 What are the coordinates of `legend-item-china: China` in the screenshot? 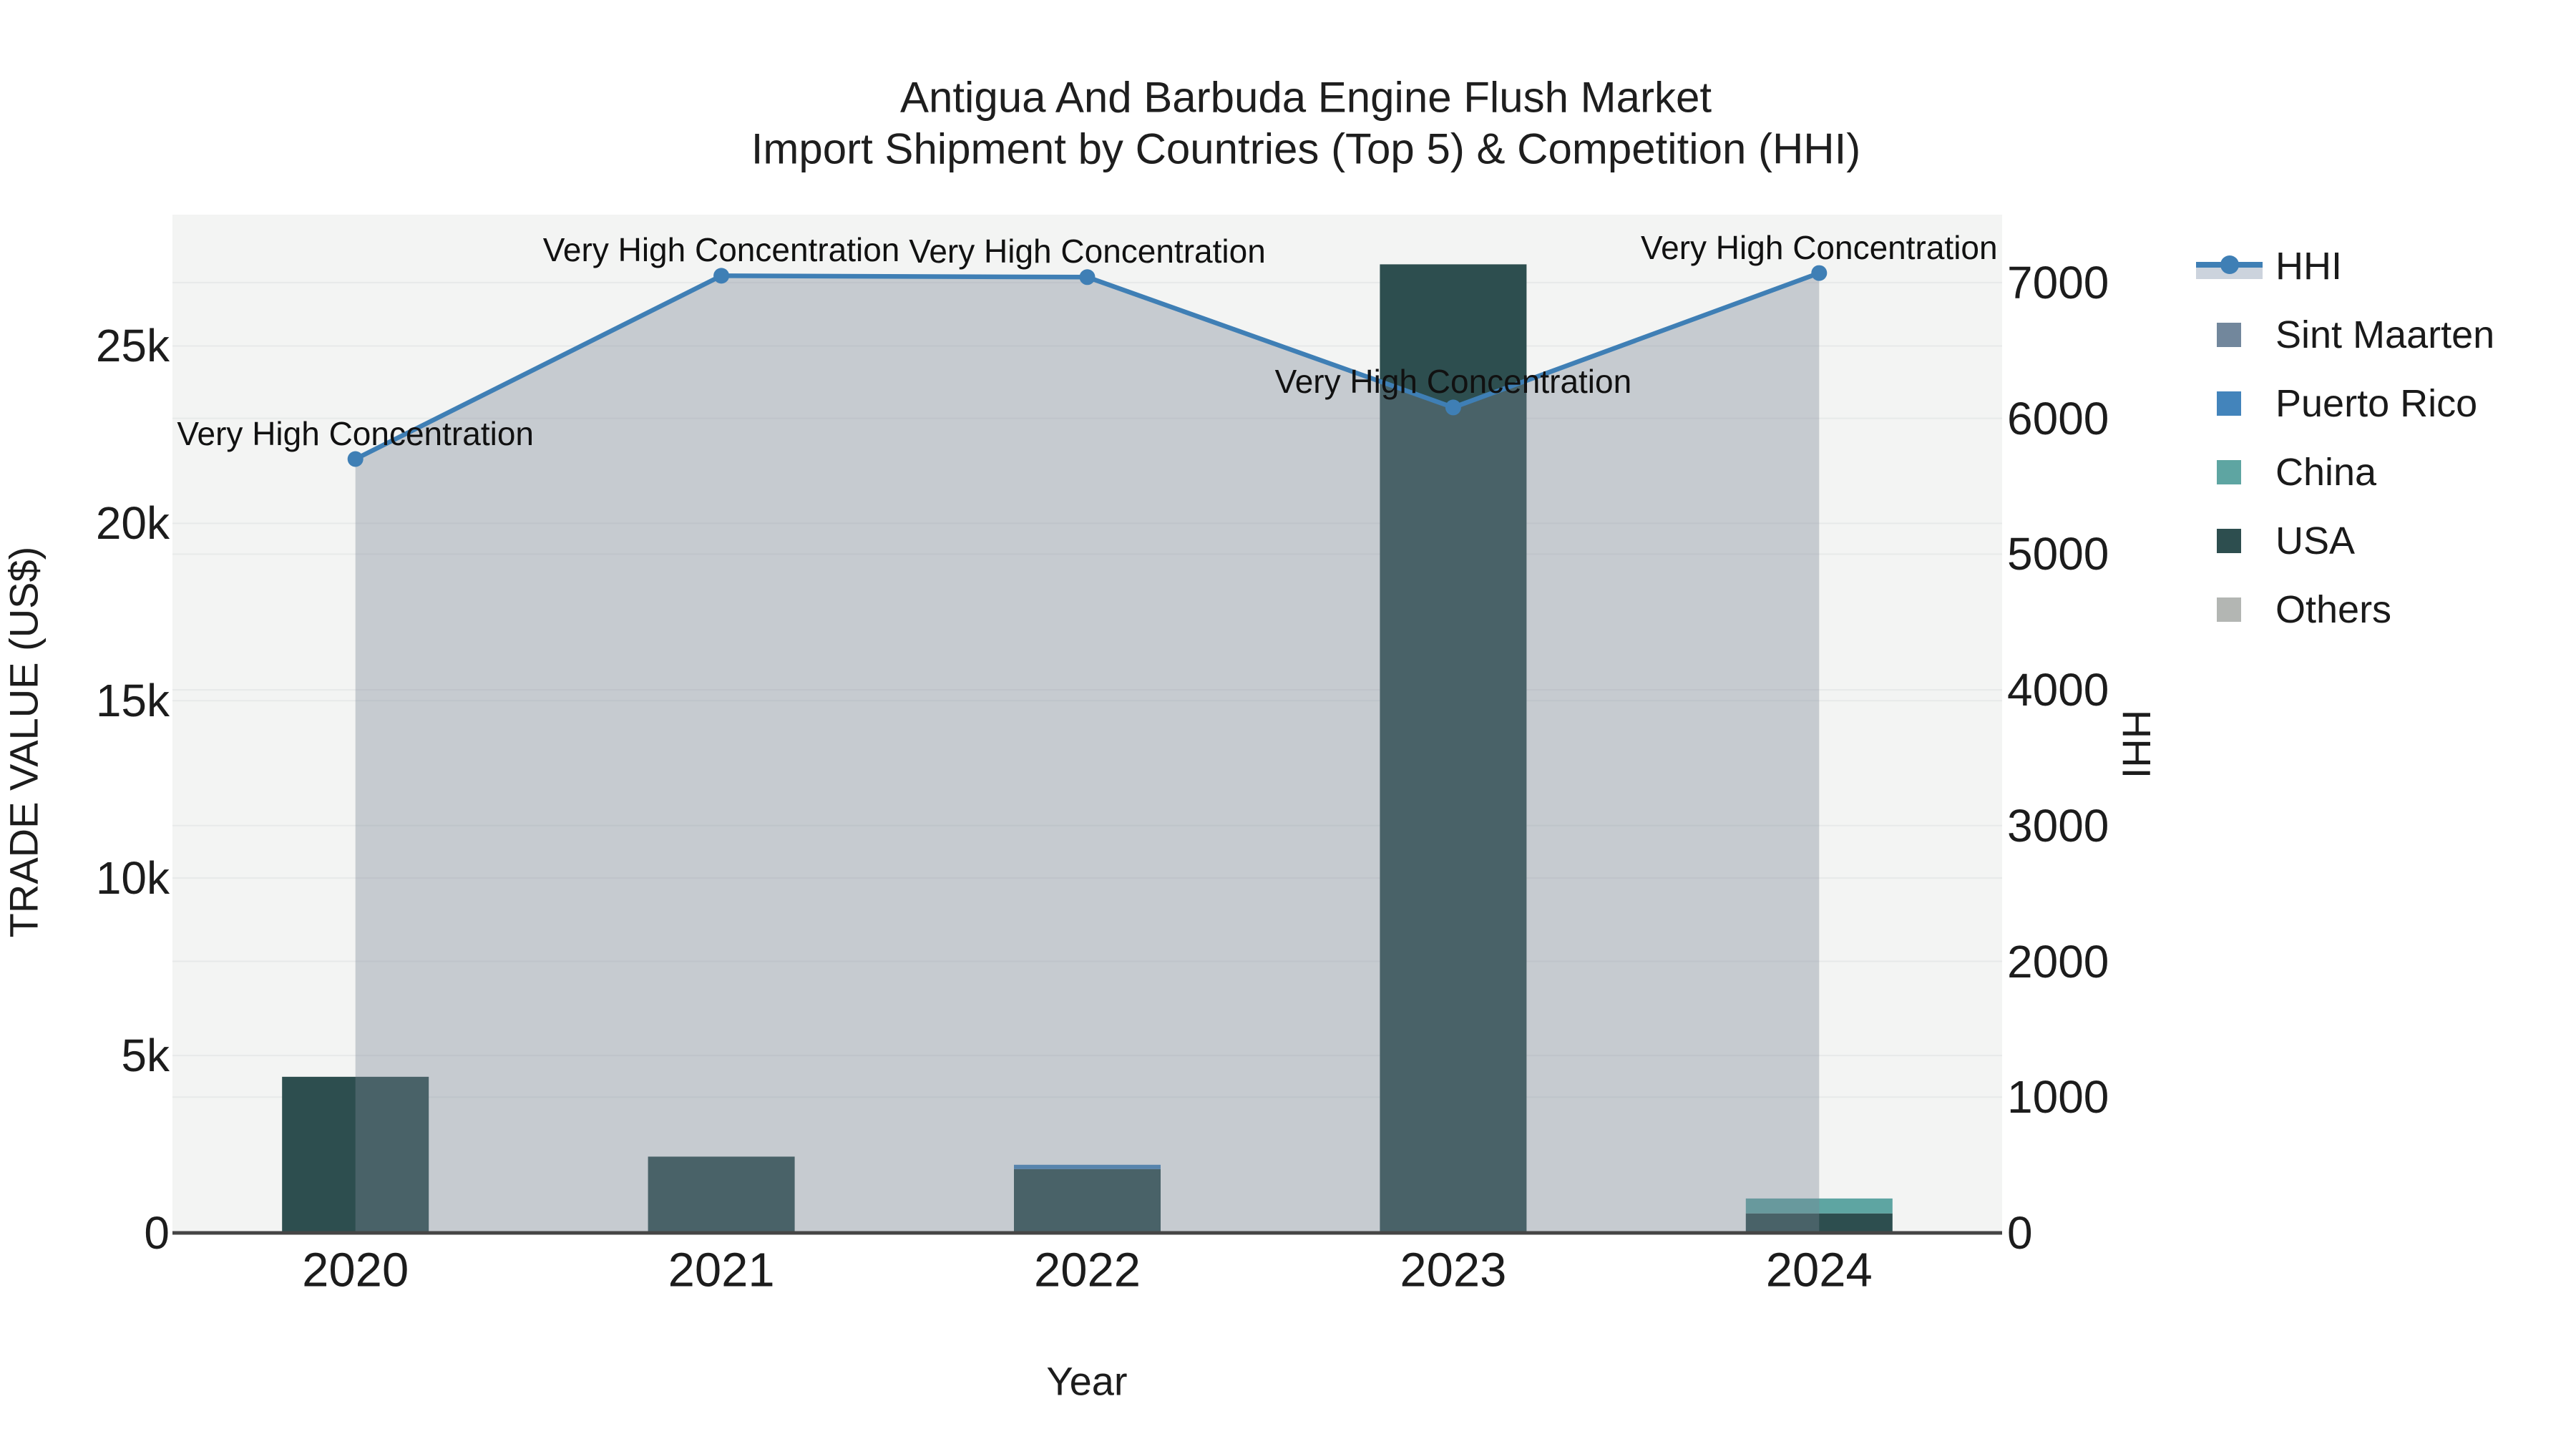 It's located at (2345, 472).